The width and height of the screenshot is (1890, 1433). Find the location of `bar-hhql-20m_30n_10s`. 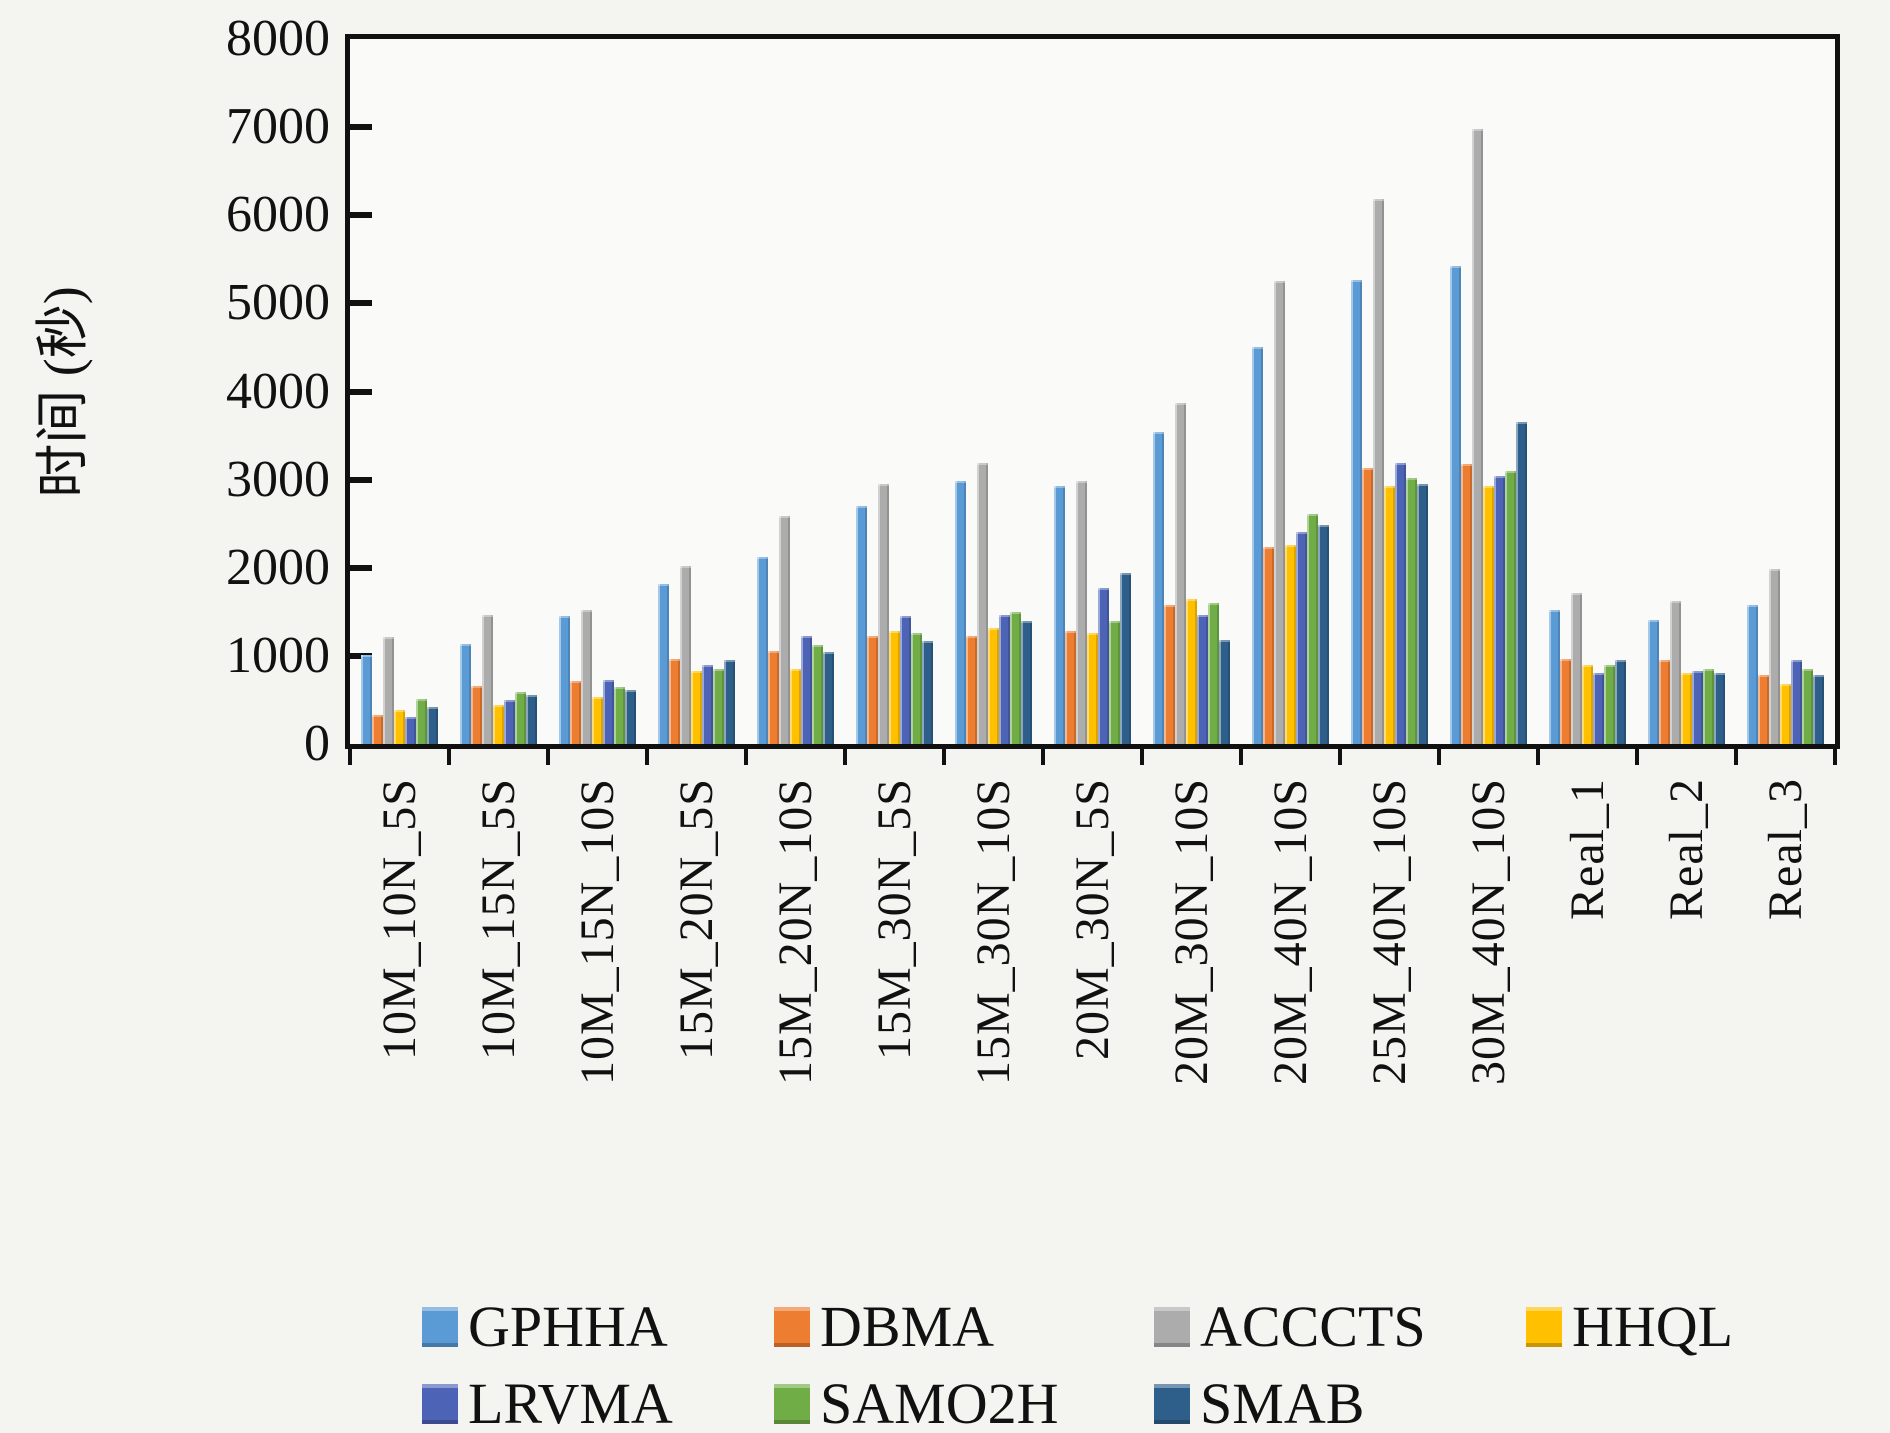

bar-hhql-20m_30n_10s is located at coordinates (1191, 671).